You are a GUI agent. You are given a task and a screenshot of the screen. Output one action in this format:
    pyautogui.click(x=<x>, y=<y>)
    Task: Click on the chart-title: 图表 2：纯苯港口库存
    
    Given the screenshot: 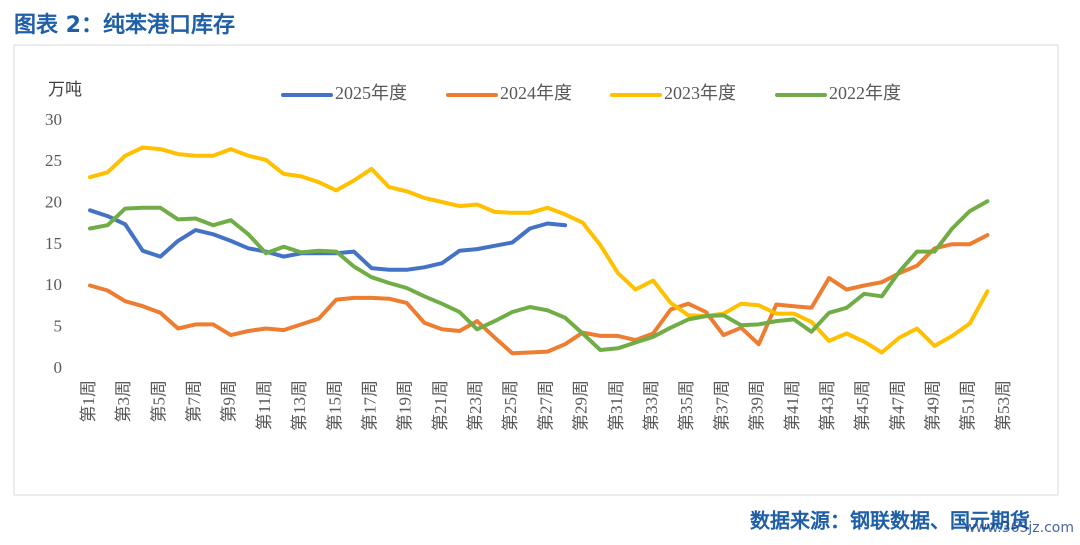 What is the action you would take?
    pyautogui.click(x=124, y=25)
    